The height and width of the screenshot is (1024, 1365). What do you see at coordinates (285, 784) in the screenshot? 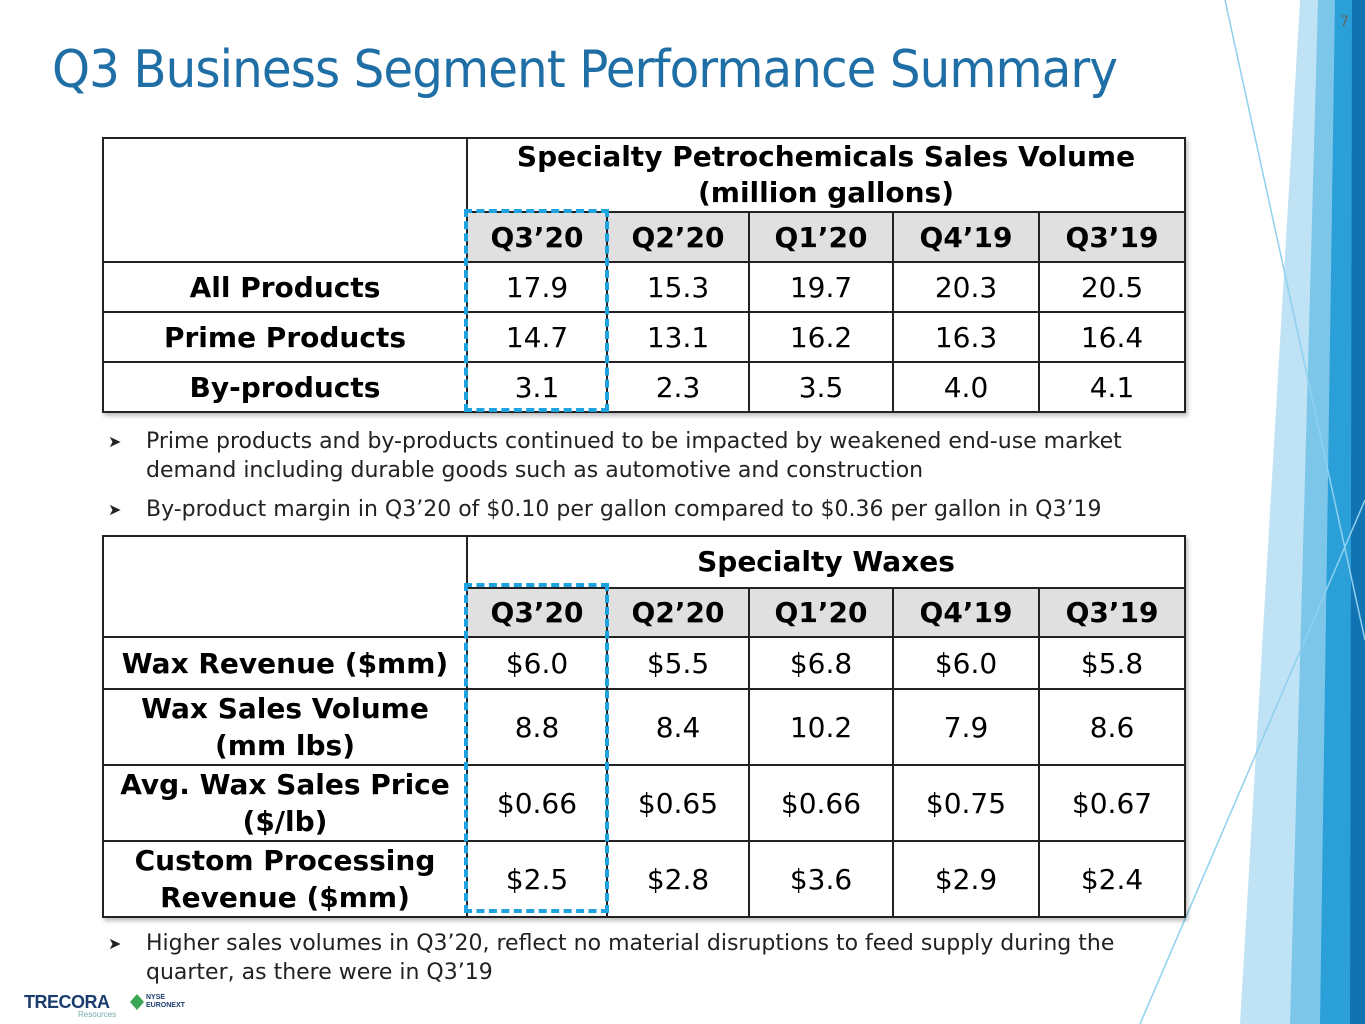
I see `row-label-line-1: Avg. Wax Sales Price` at bounding box center [285, 784].